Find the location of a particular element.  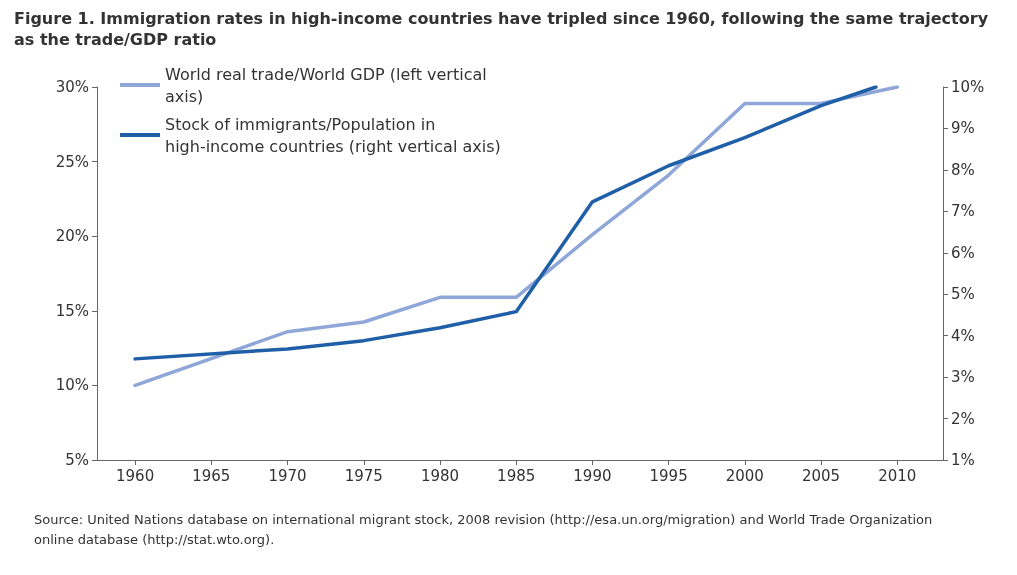

y-tick-label: 15% is located at coordinates (72, 310).